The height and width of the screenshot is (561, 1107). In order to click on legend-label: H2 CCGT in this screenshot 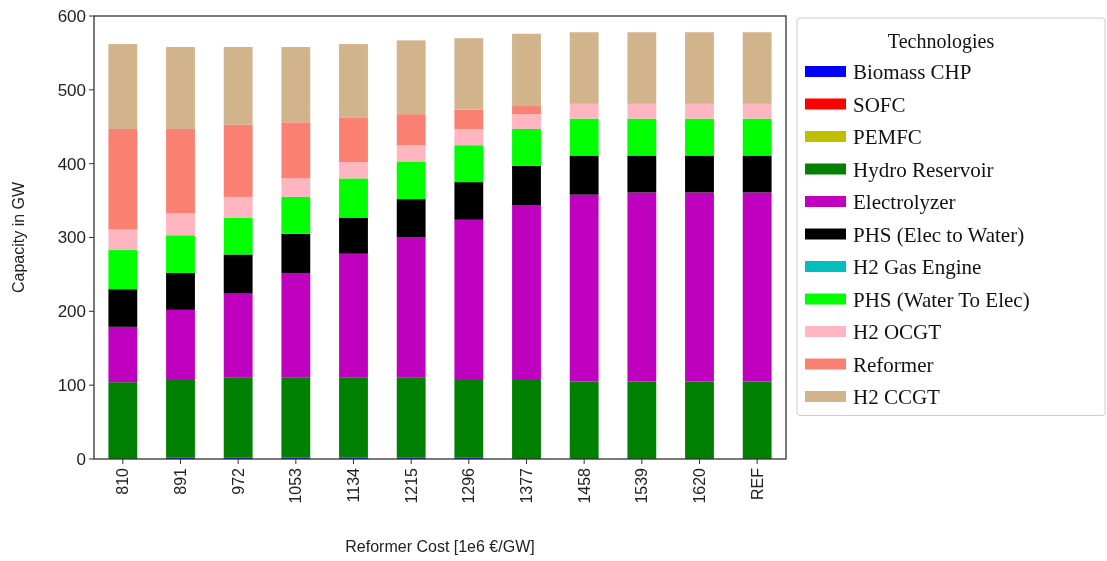, I will do `click(897, 397)`.